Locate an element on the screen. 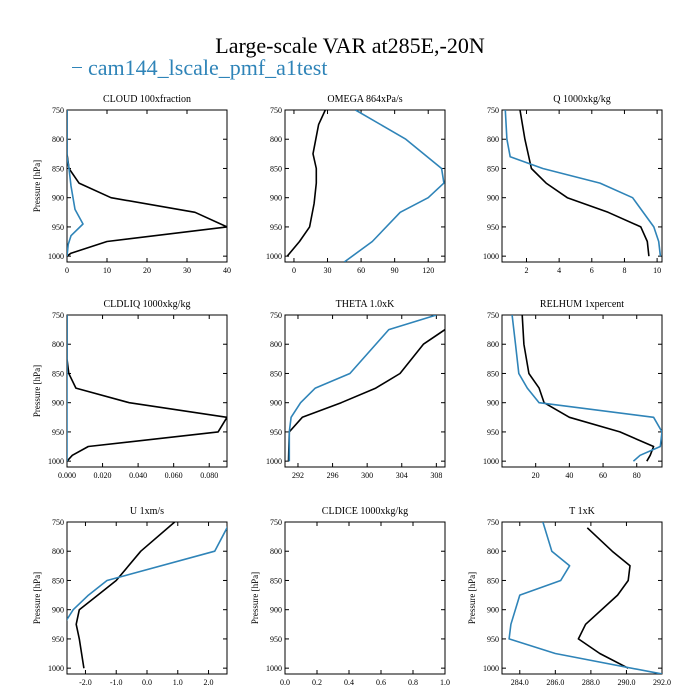 Image resolution: width=700 pixels, height=700 pixels. x-tick-label: 288.0 is located at coordinates (591, 682).